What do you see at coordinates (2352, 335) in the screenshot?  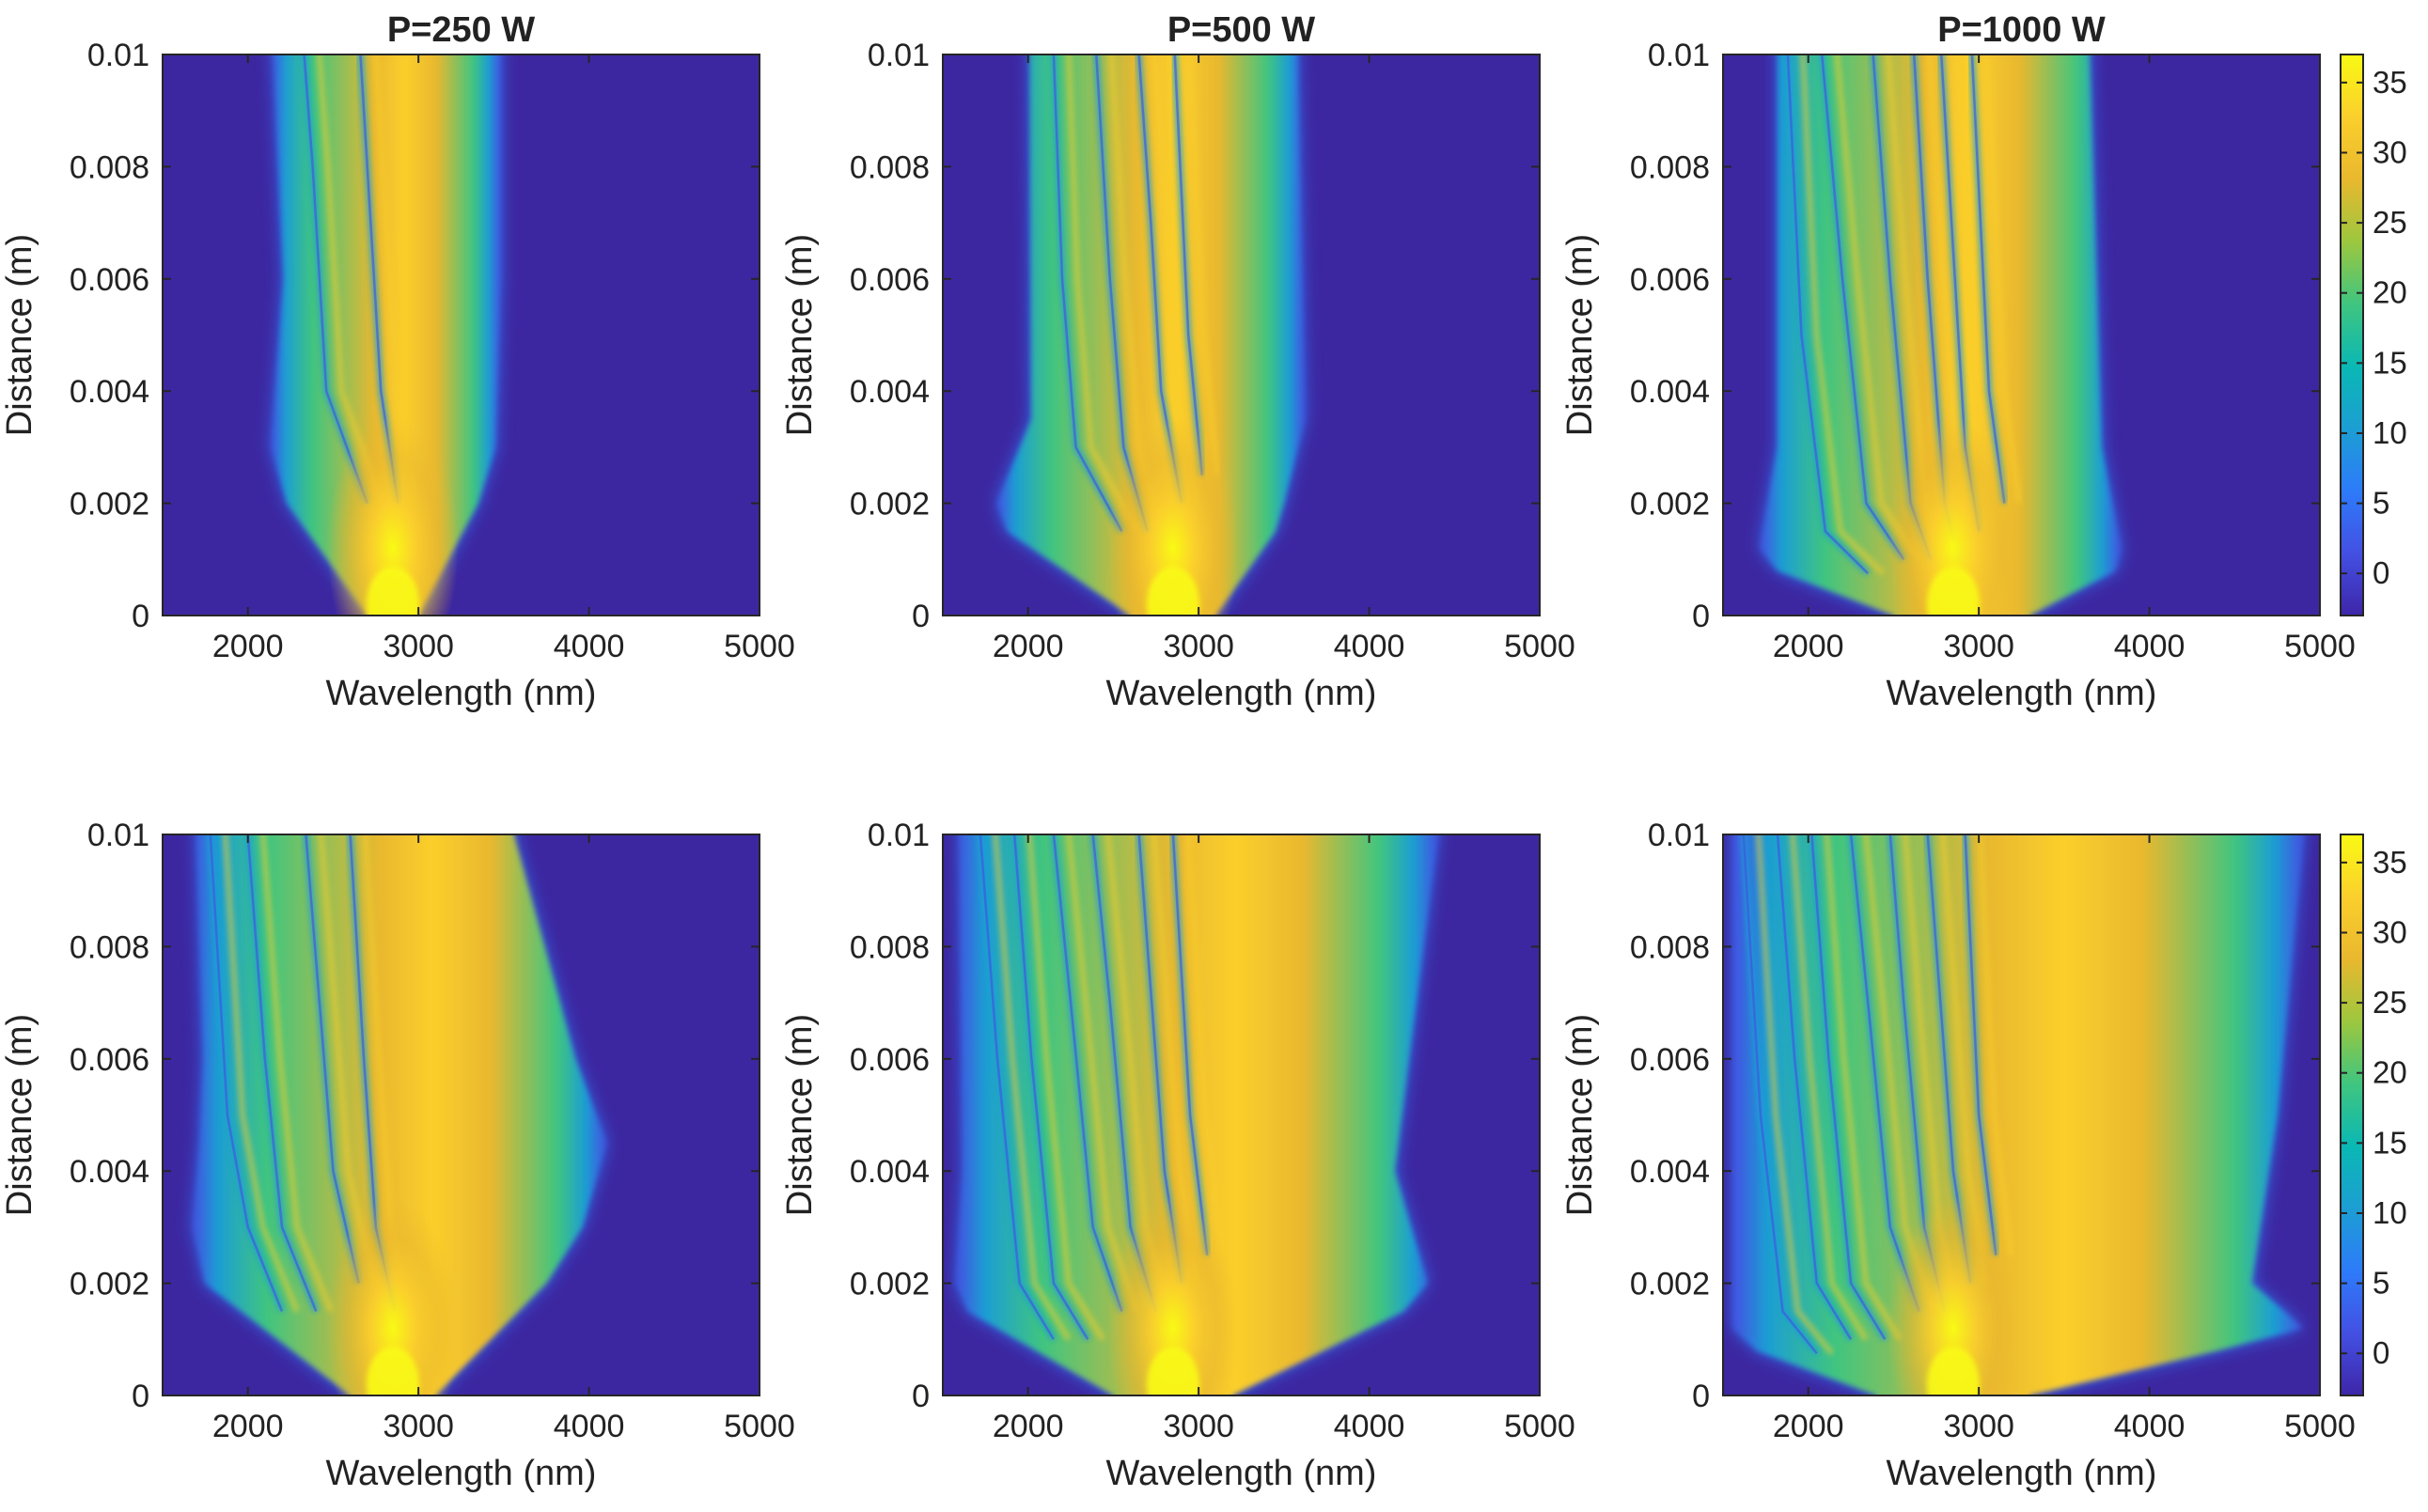 I see `colorbar-gradient` at bounding box center [2352, 335].